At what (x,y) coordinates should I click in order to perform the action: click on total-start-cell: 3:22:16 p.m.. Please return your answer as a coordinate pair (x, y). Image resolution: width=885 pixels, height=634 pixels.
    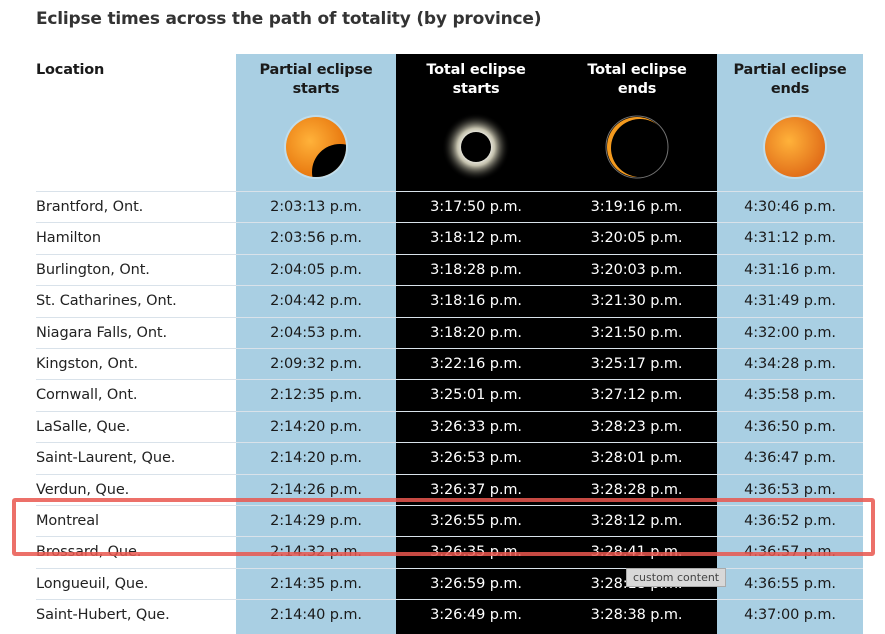
    Looking at the image, I should click on (476, 364).